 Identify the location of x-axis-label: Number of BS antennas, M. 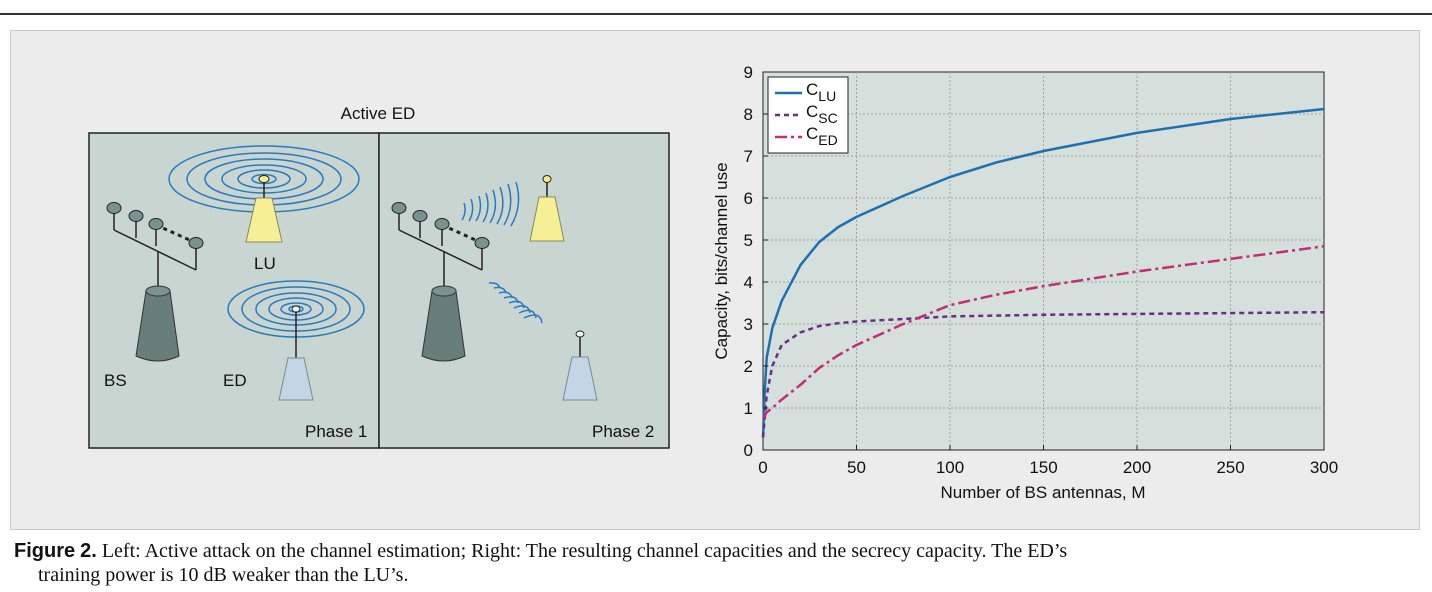
(1042, 492).